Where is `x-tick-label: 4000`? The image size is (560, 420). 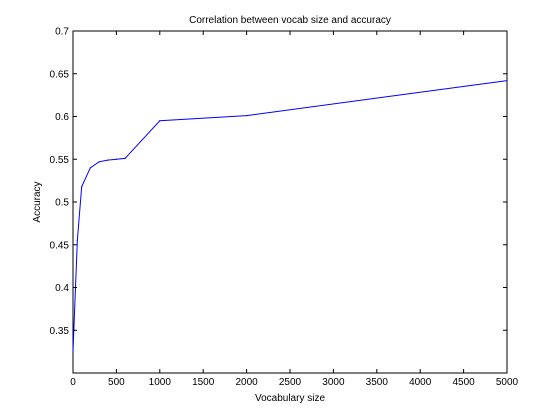 x-tick-label: 4000 is located at coordinates (420, 382).